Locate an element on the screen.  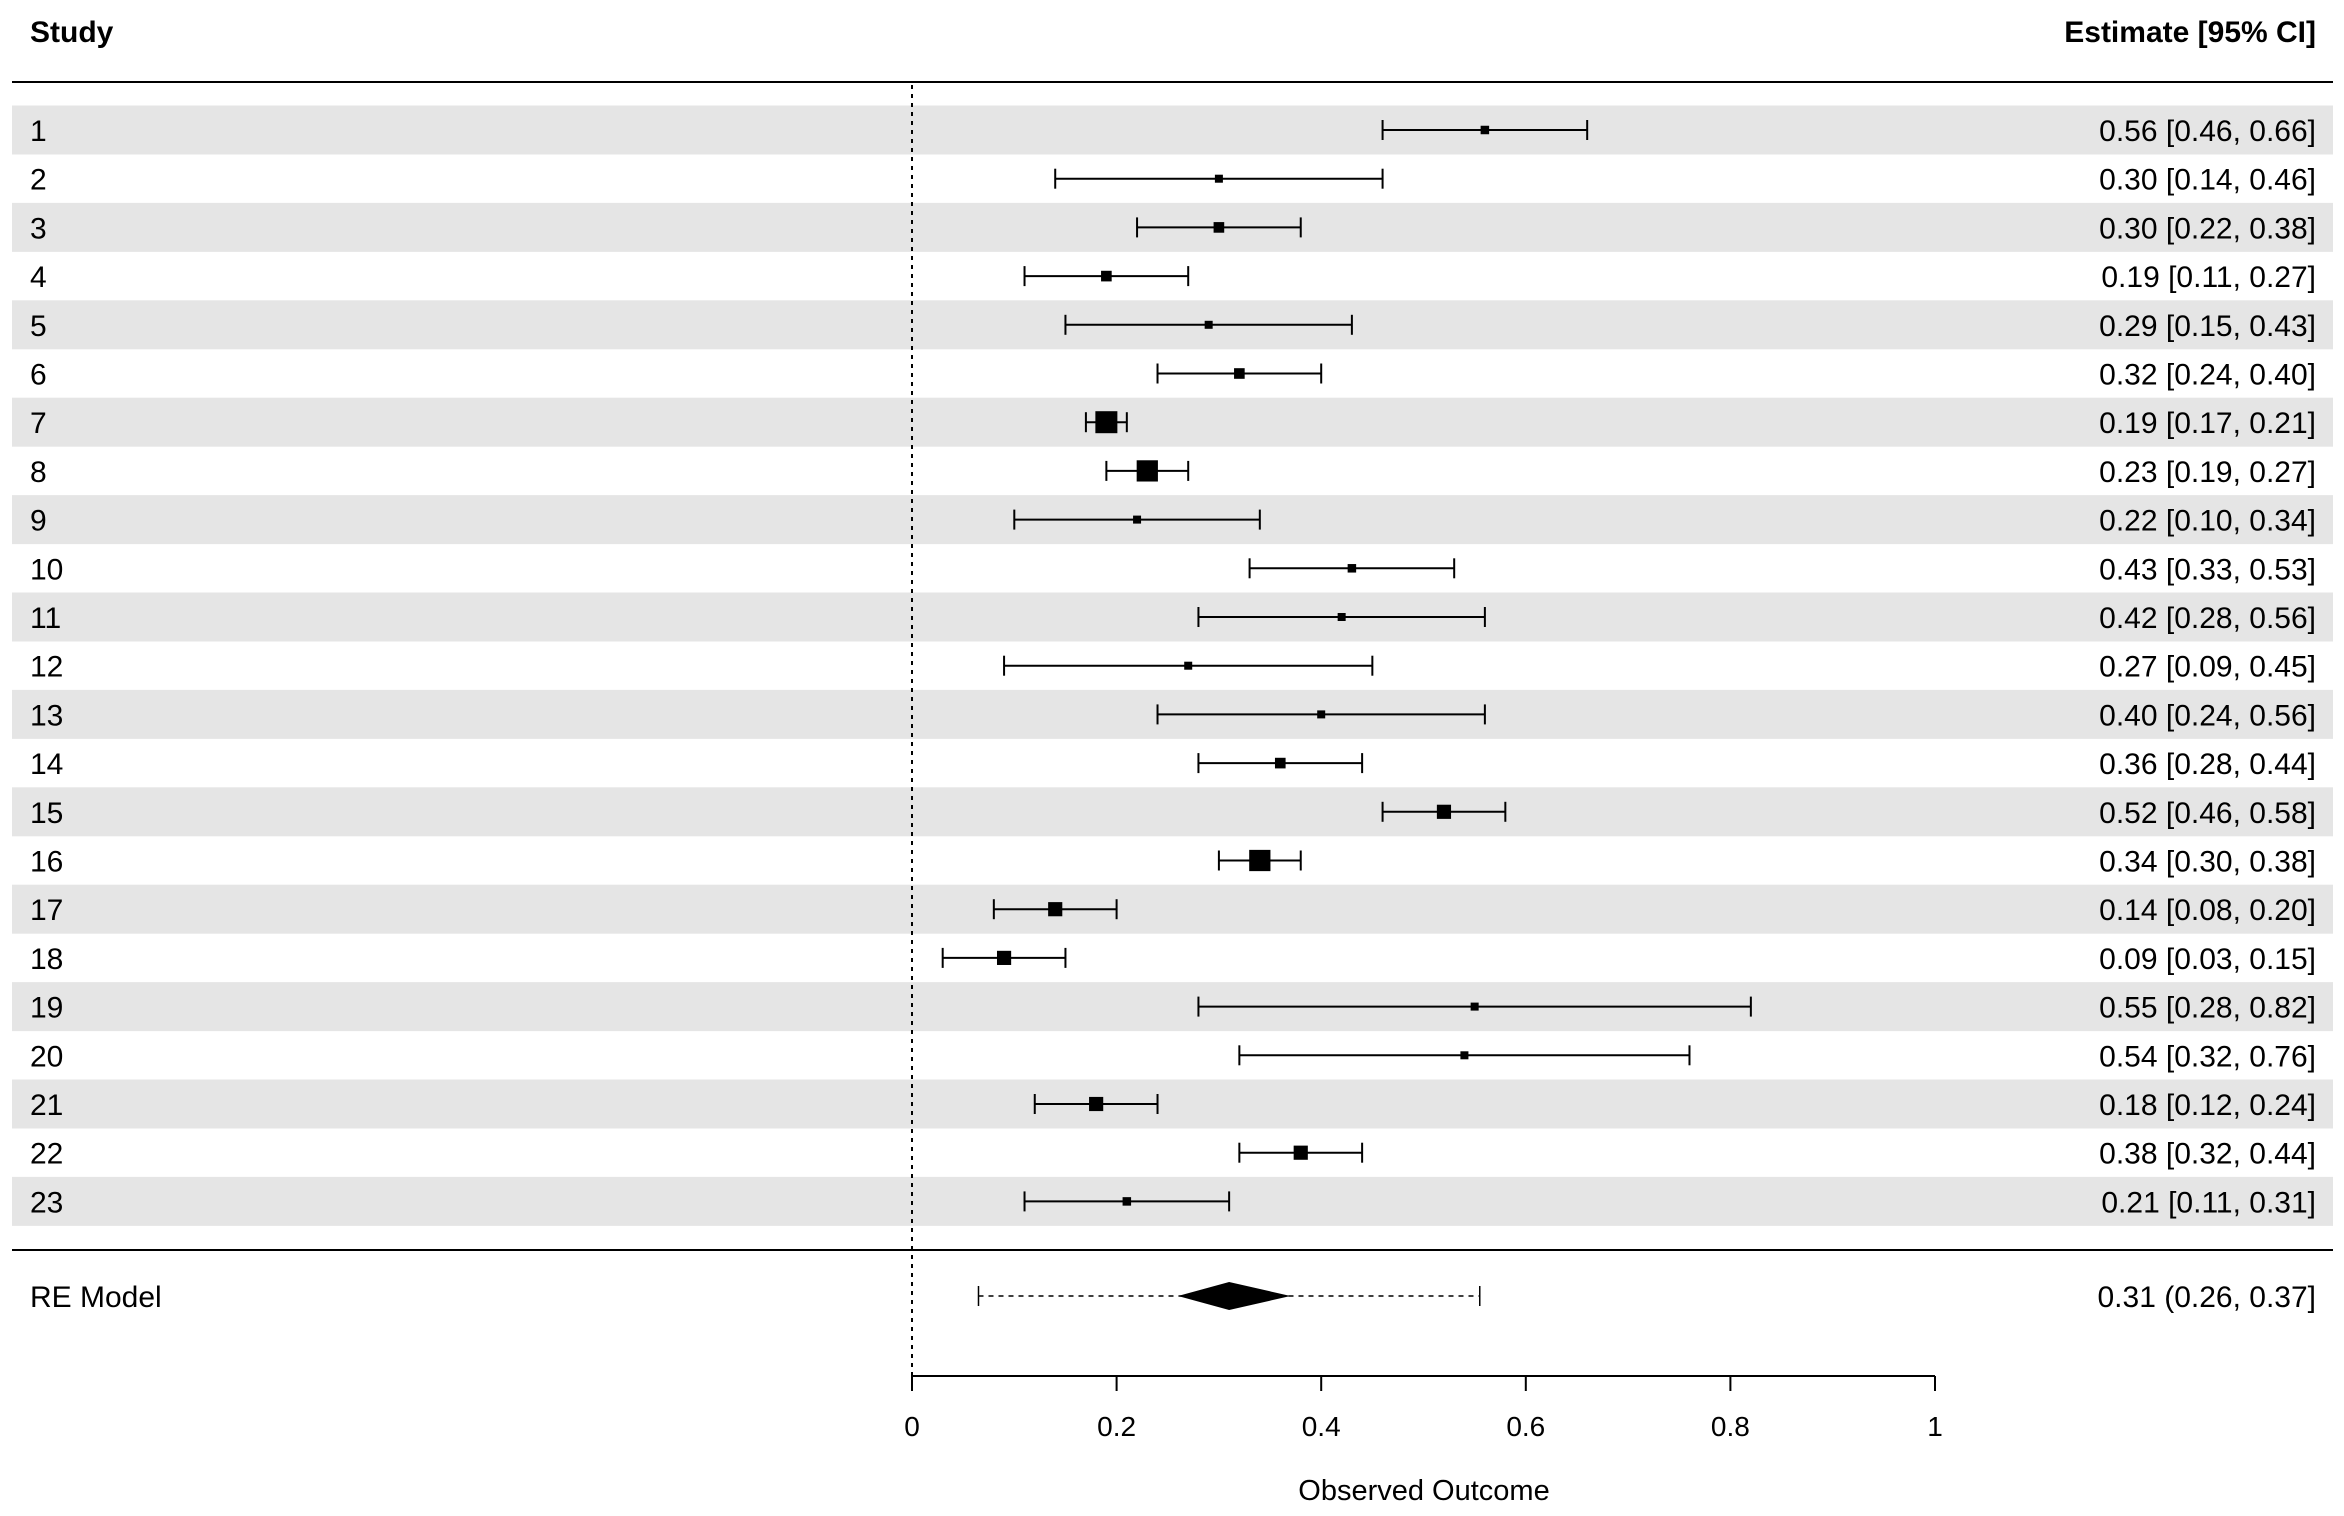
study-label: 16 is located at coordinates (46, 862).